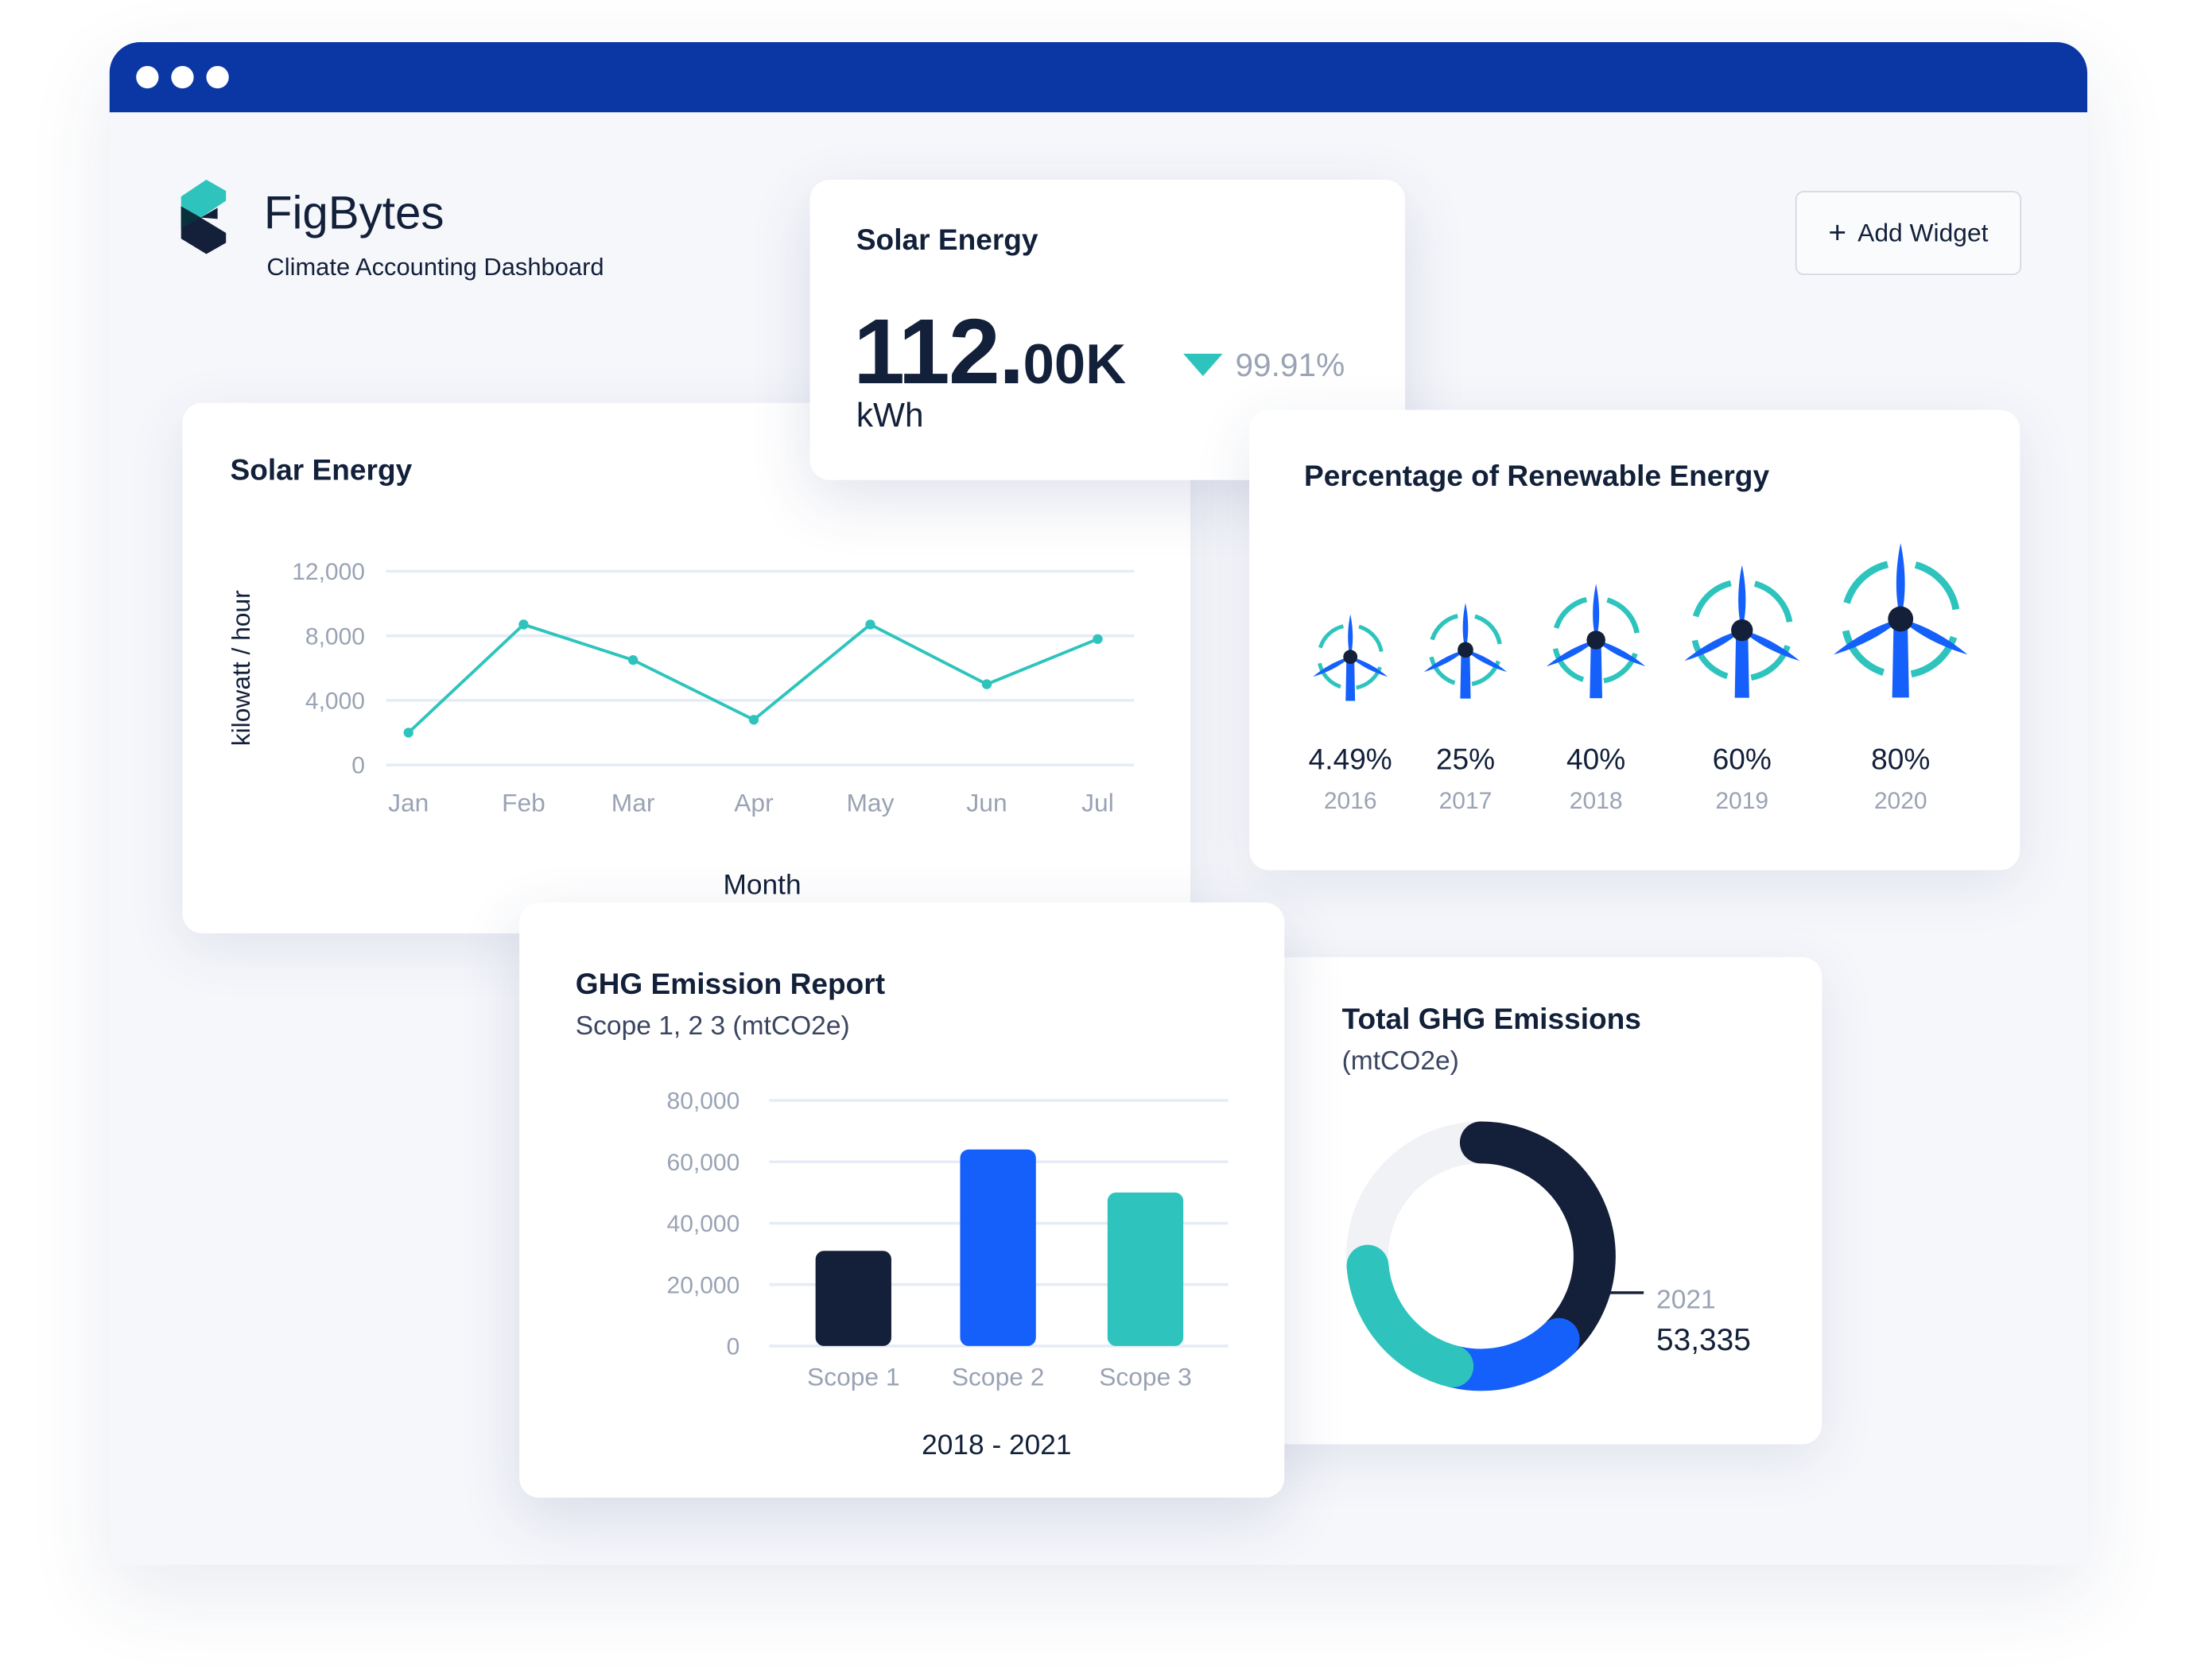 The image size is (2201, 1680). Describe the element at coordinates (335, 636) in the screenshot. I see `y-tick-label: 8,000` at that location.